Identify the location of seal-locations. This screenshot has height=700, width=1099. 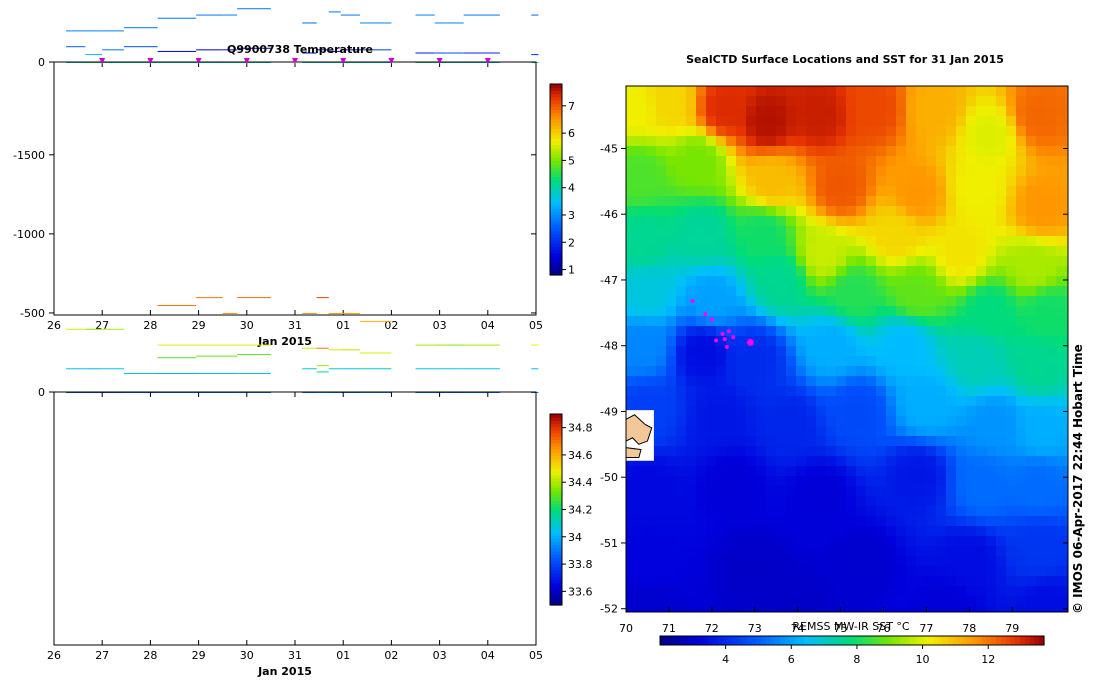
(722, 324).